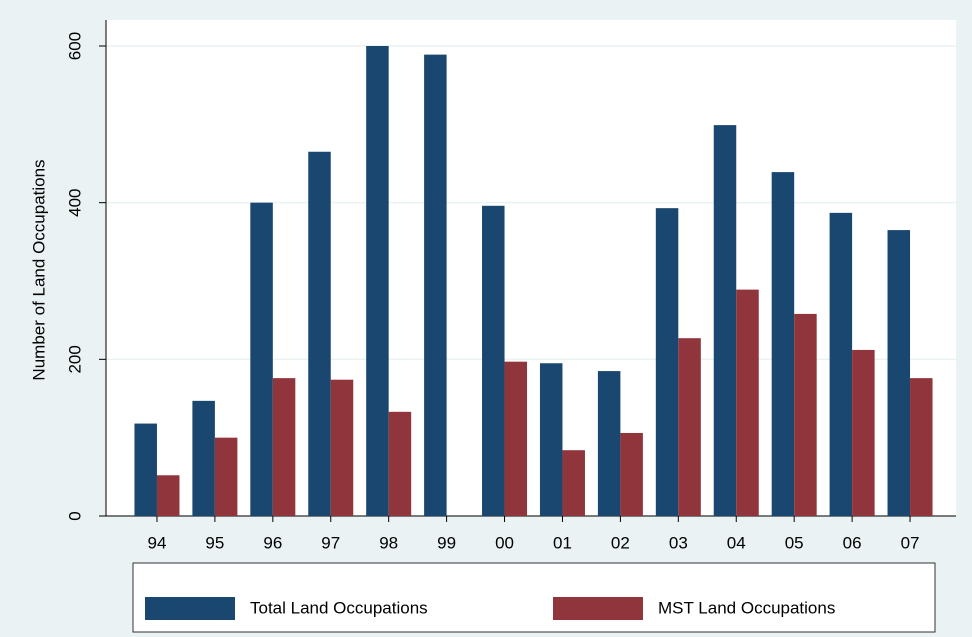 Image resolution: width=972 pixels, height=637 pixels. I want to click on y-axis-title: Number of Land Occupations, so click(38, 269).